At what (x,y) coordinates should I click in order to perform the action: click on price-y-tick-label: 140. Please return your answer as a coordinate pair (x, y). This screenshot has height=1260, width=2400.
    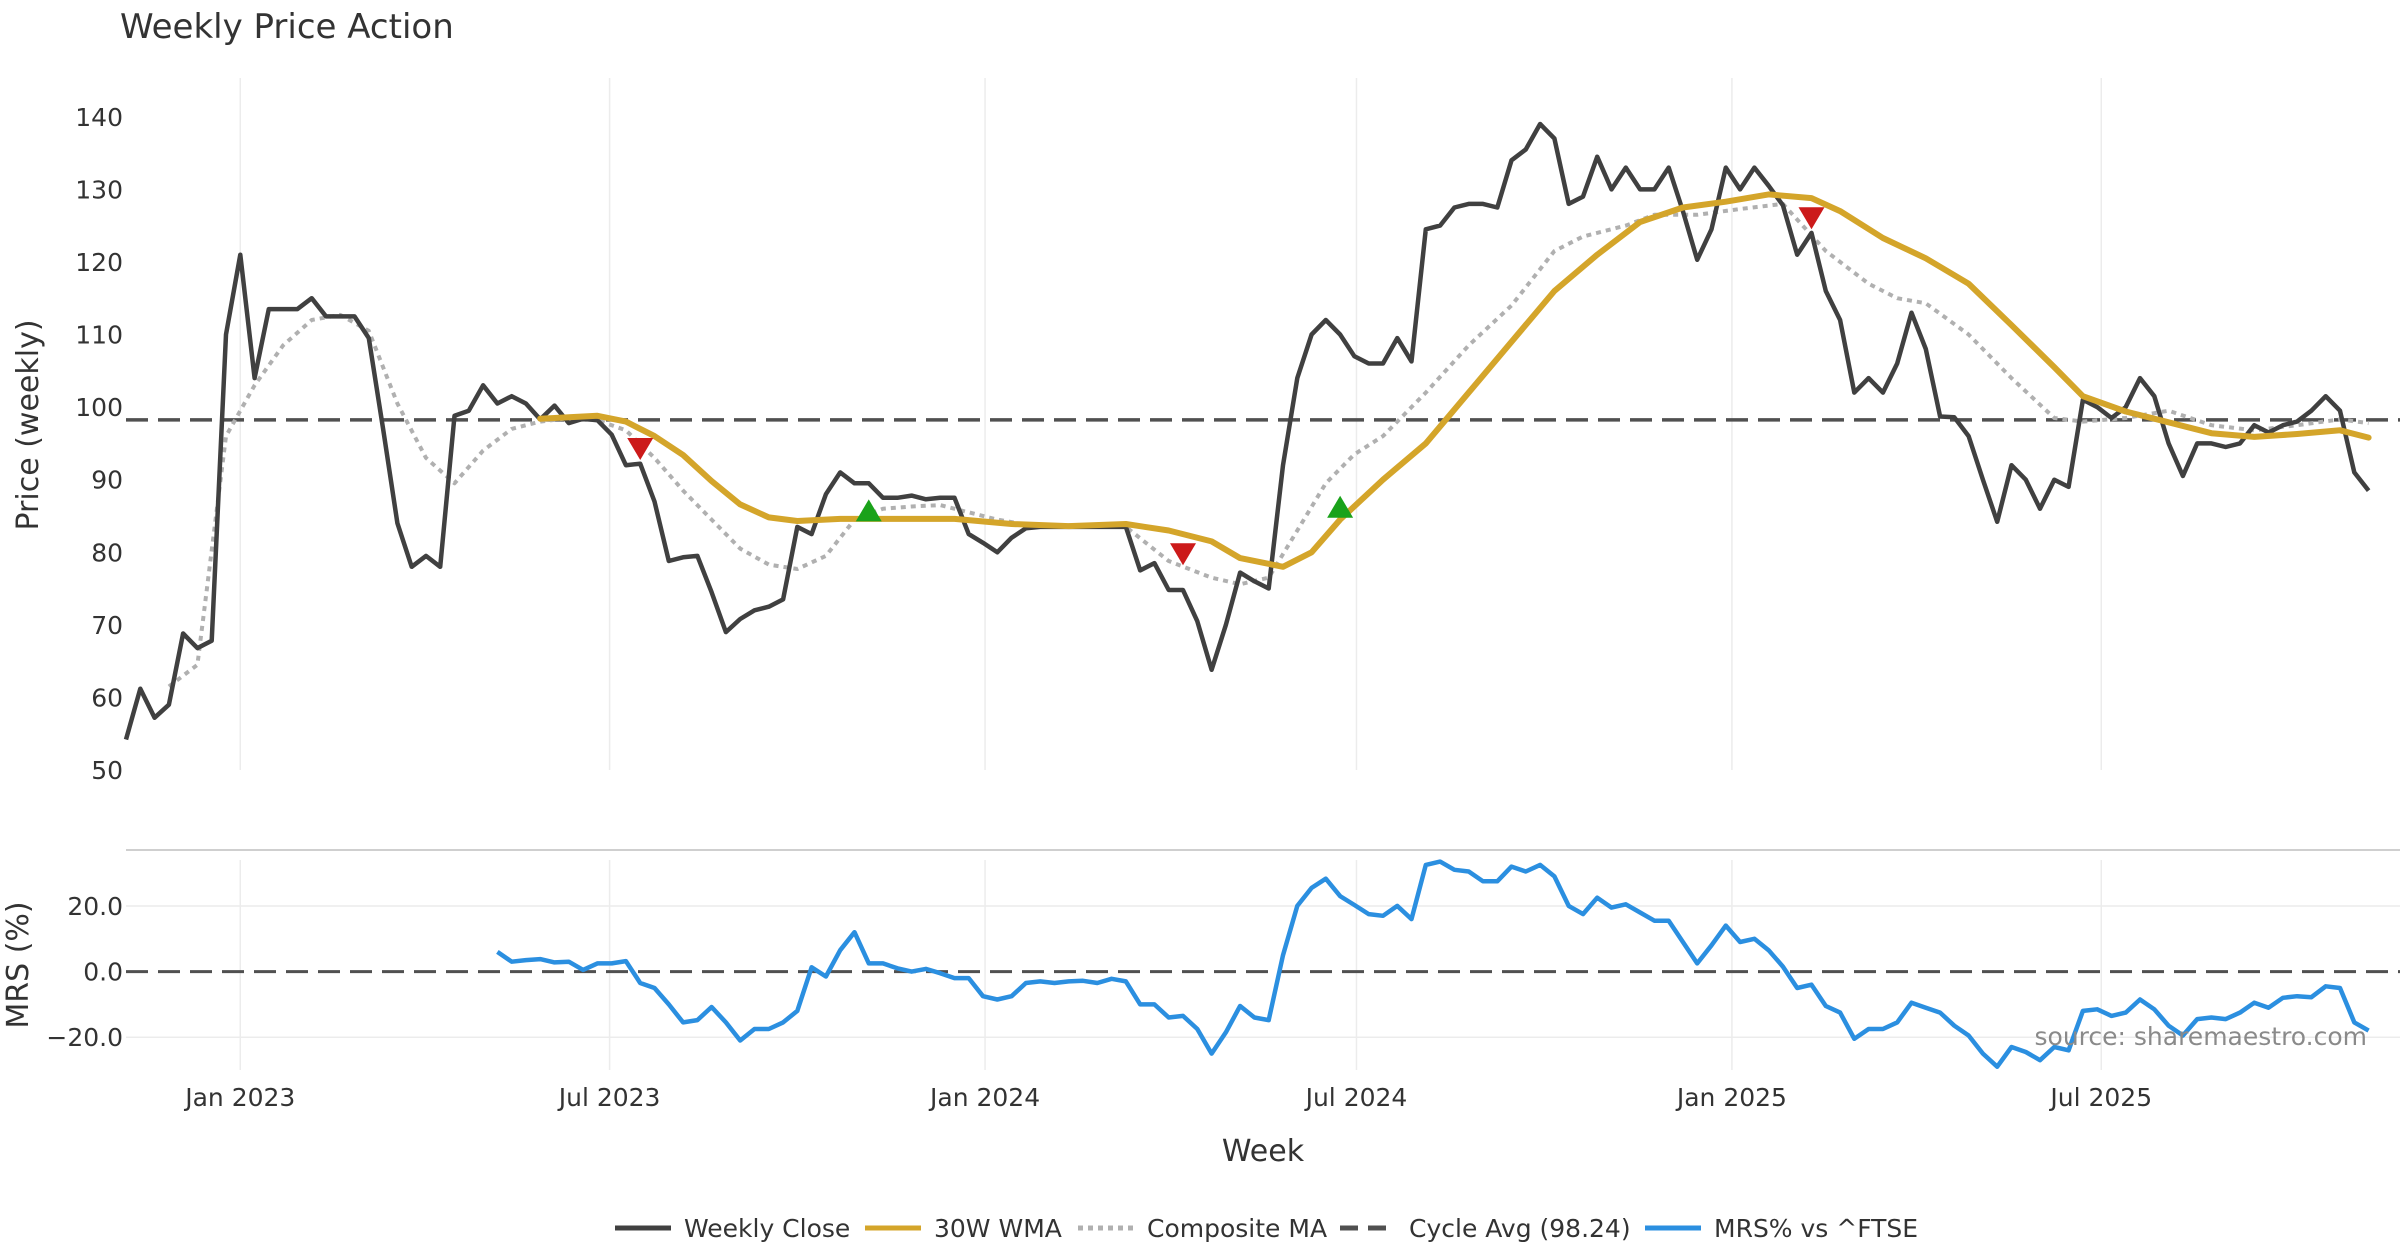
    Looking at the image, I should click on (99, 117).